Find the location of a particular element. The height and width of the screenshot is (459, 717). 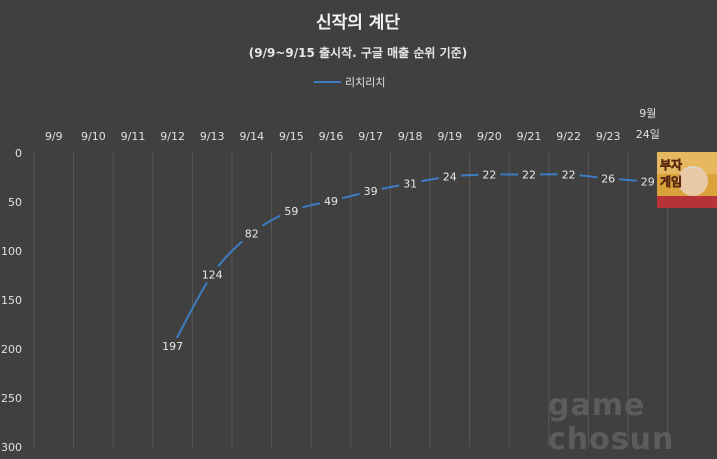

x-tick-label: 9/14 is located at coordinates (251, 136).